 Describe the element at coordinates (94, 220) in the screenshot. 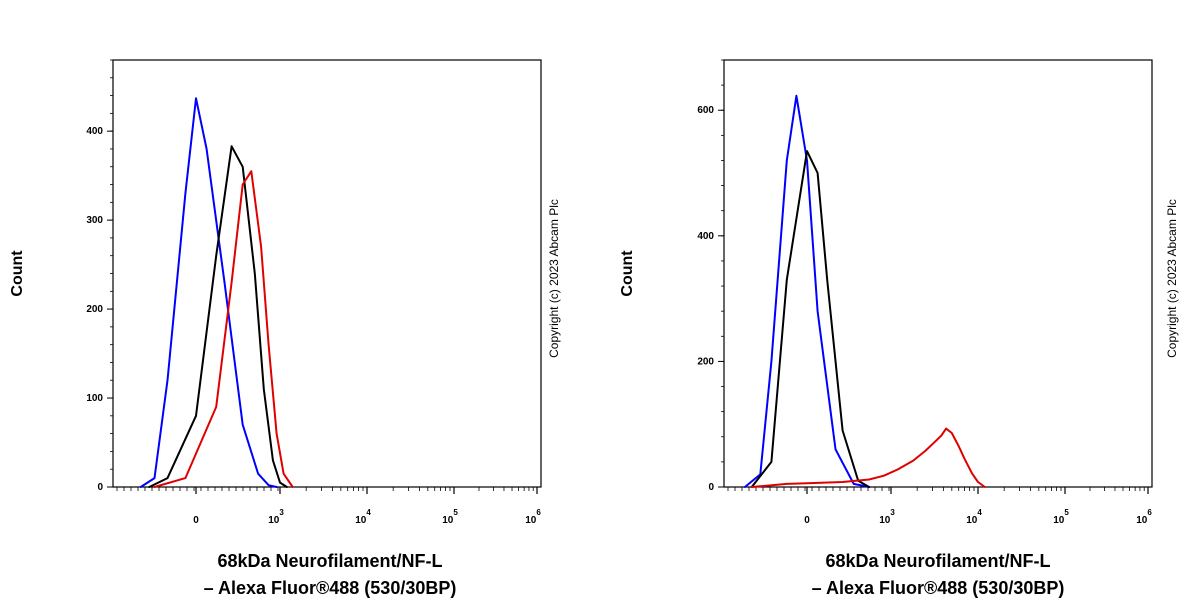

I see `y-tick-label: 300` at that location.